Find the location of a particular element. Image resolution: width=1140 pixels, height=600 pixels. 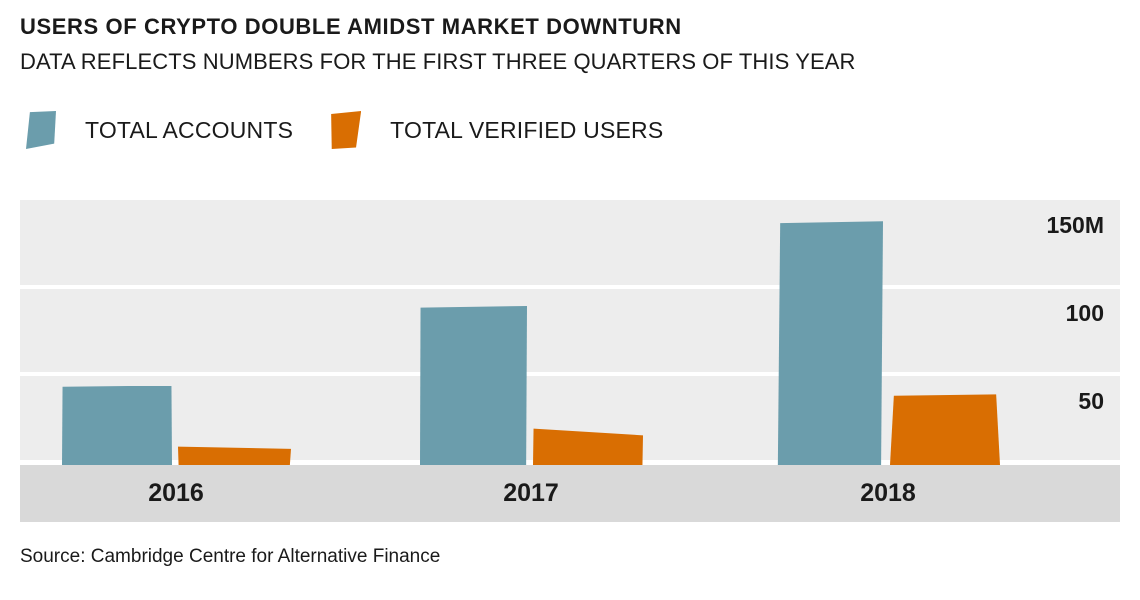

total-verified-users-swatch-icon is located at coordinates (346, 130).